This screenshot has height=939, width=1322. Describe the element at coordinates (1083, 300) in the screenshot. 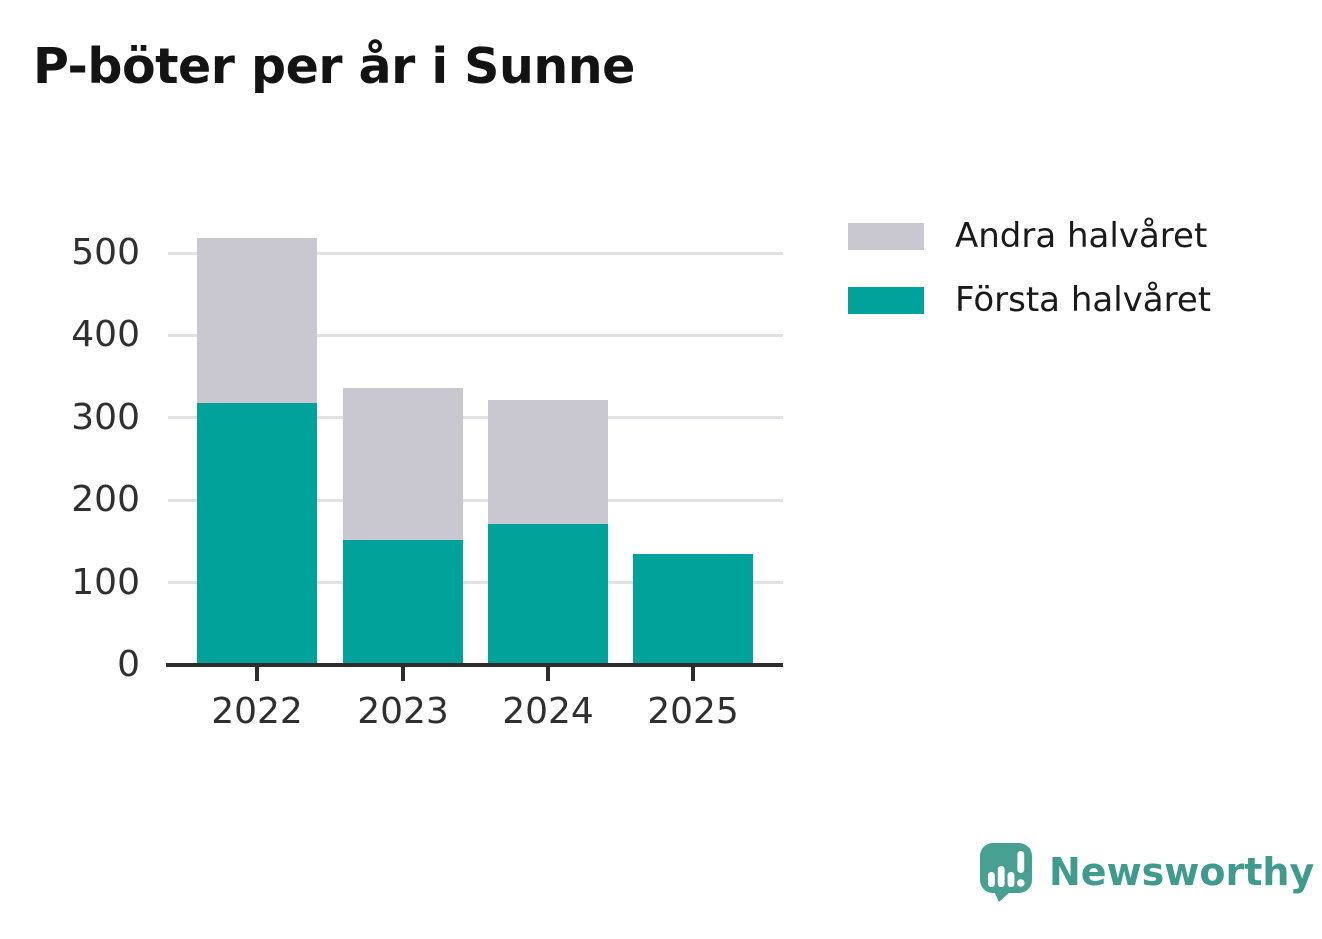

I see `legend-label-forsta-halvaret: Första halvåret` at that location.